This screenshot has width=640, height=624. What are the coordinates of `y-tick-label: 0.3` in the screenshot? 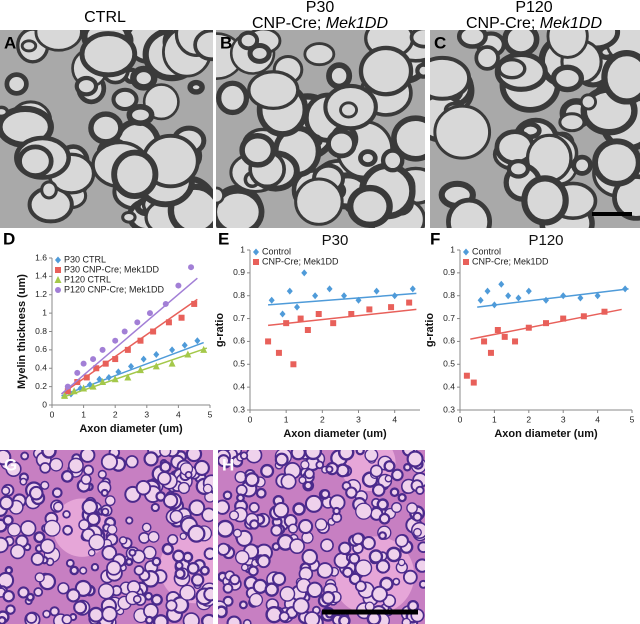 It's located at (239, 409).